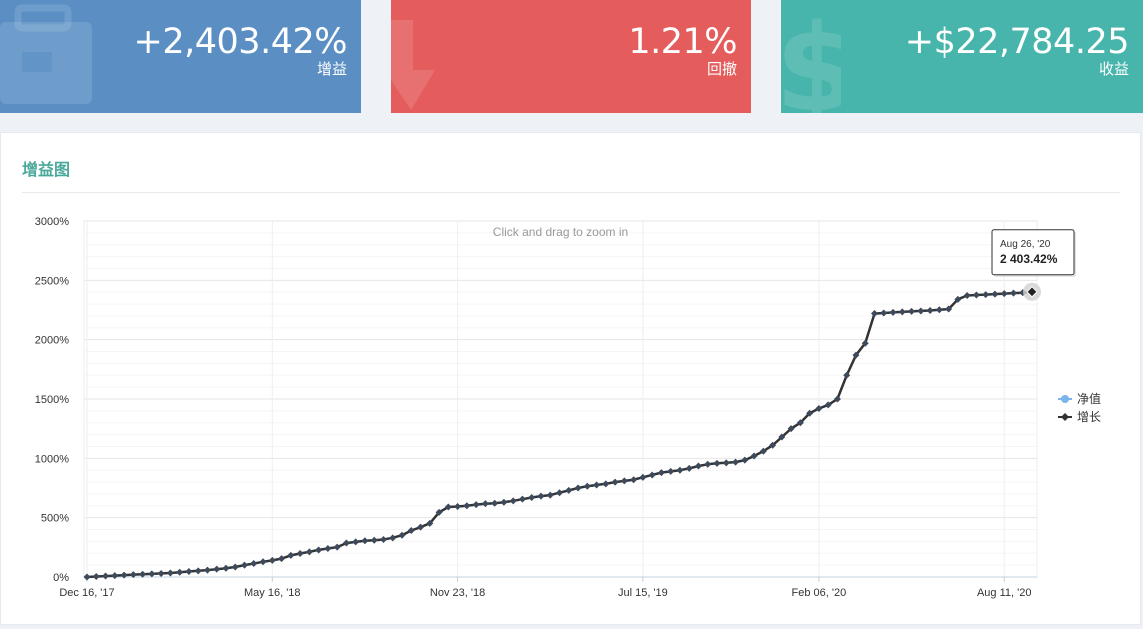 Image resolution: width=1143 pixels, height=629 pixels. What do you see at coordinates (1089, 398) in the screenshot?
I see `legend-label: 净值` at bounding box center [1089, 398].